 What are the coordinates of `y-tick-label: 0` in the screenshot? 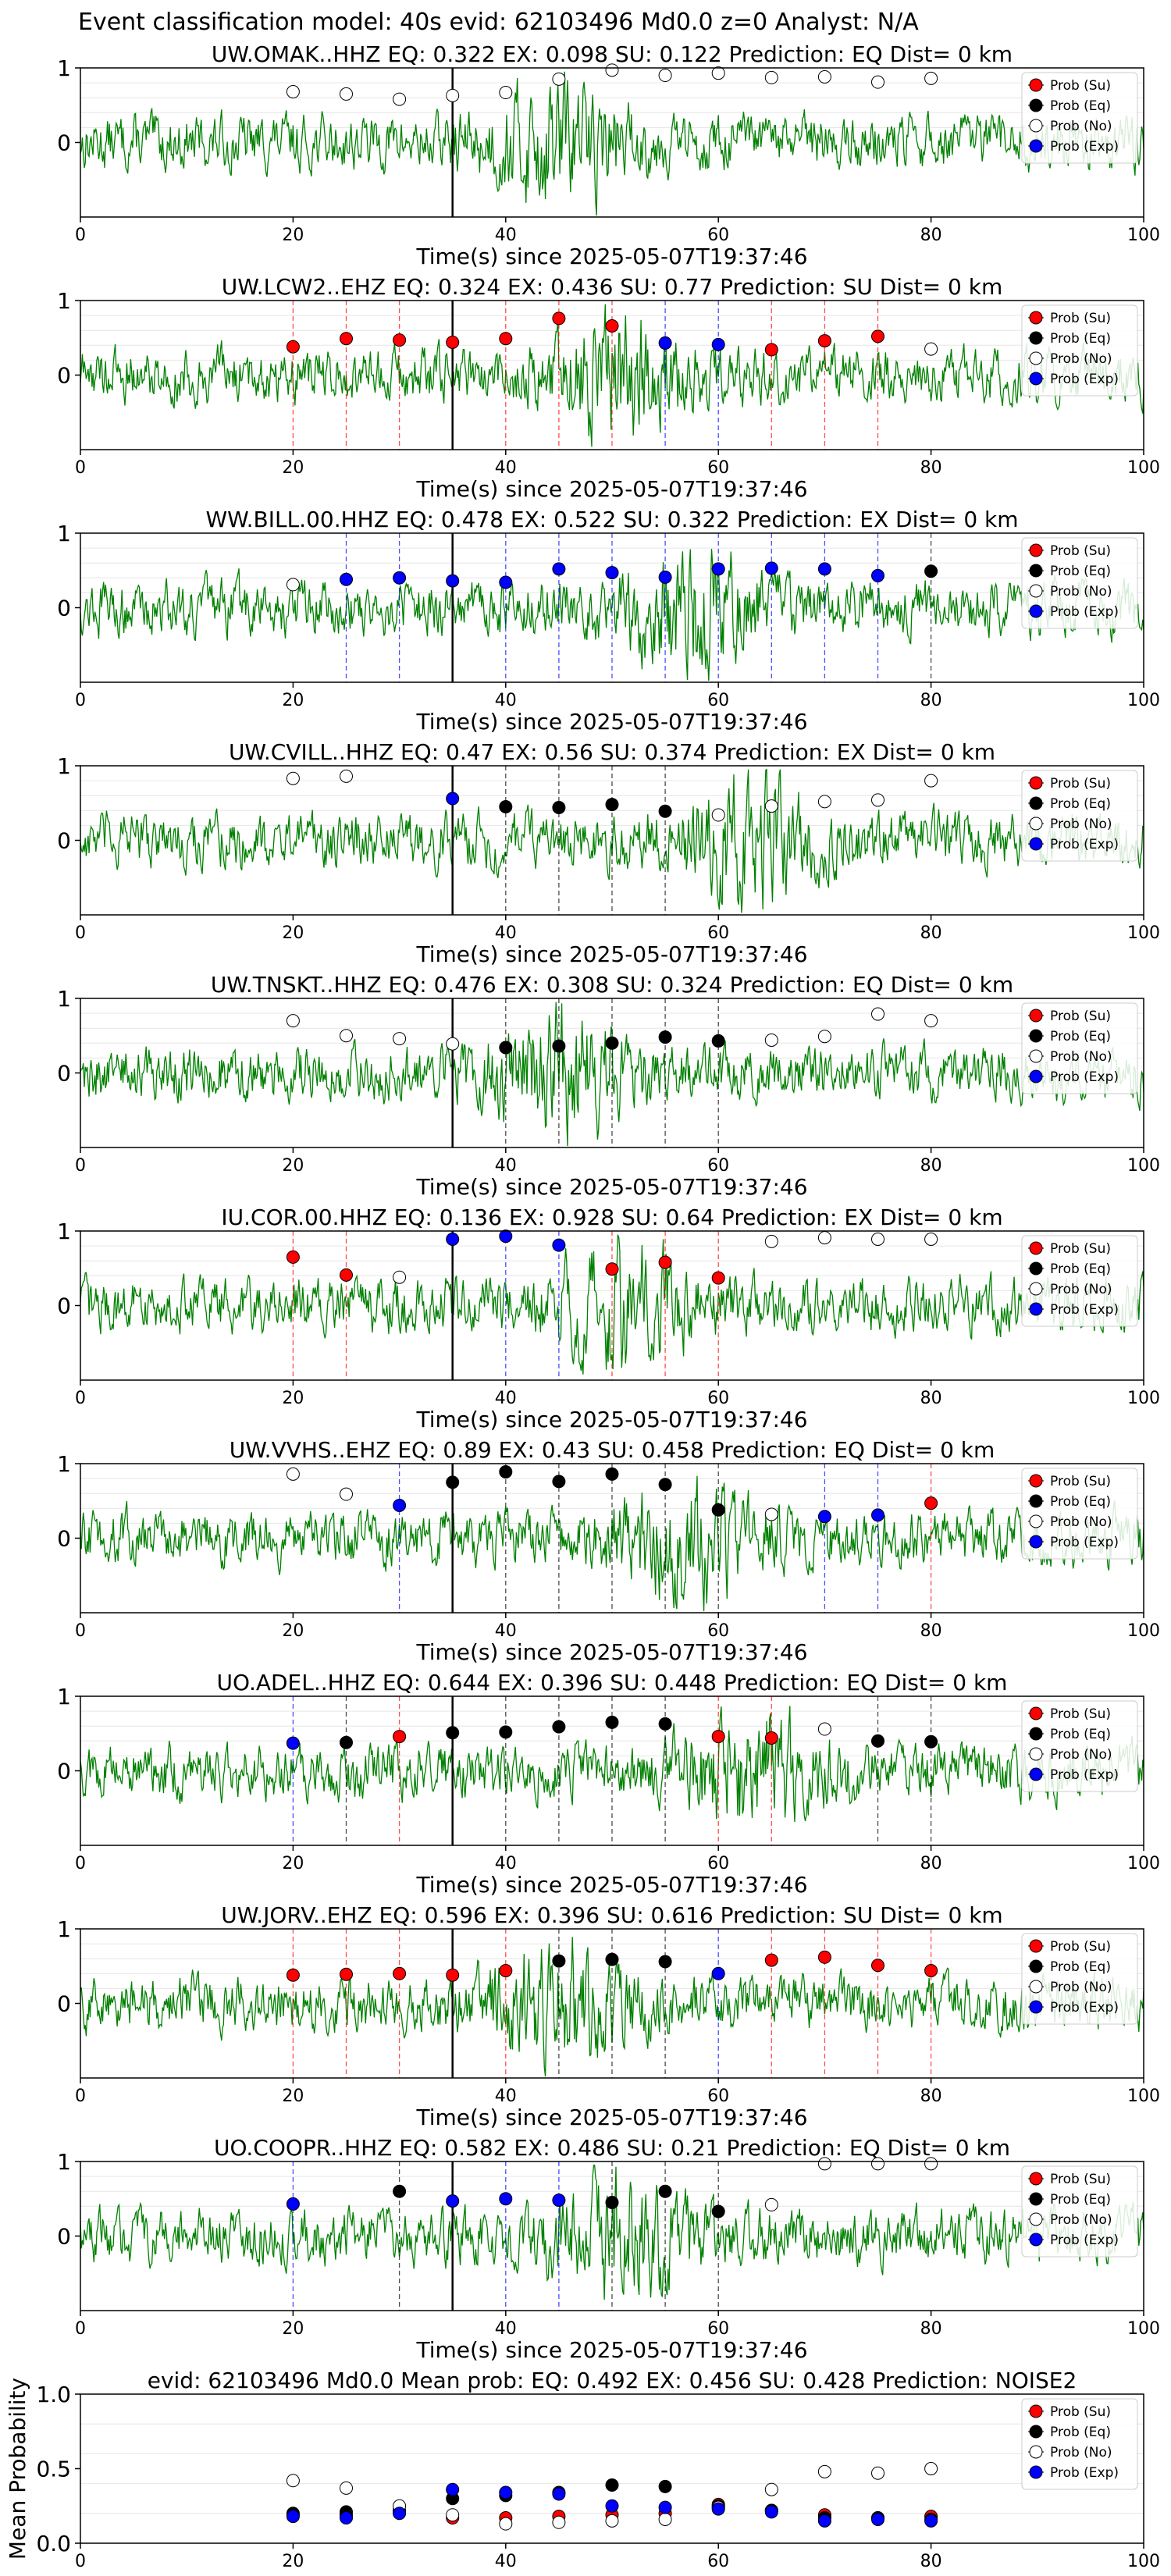 It's located at (64, 1074).